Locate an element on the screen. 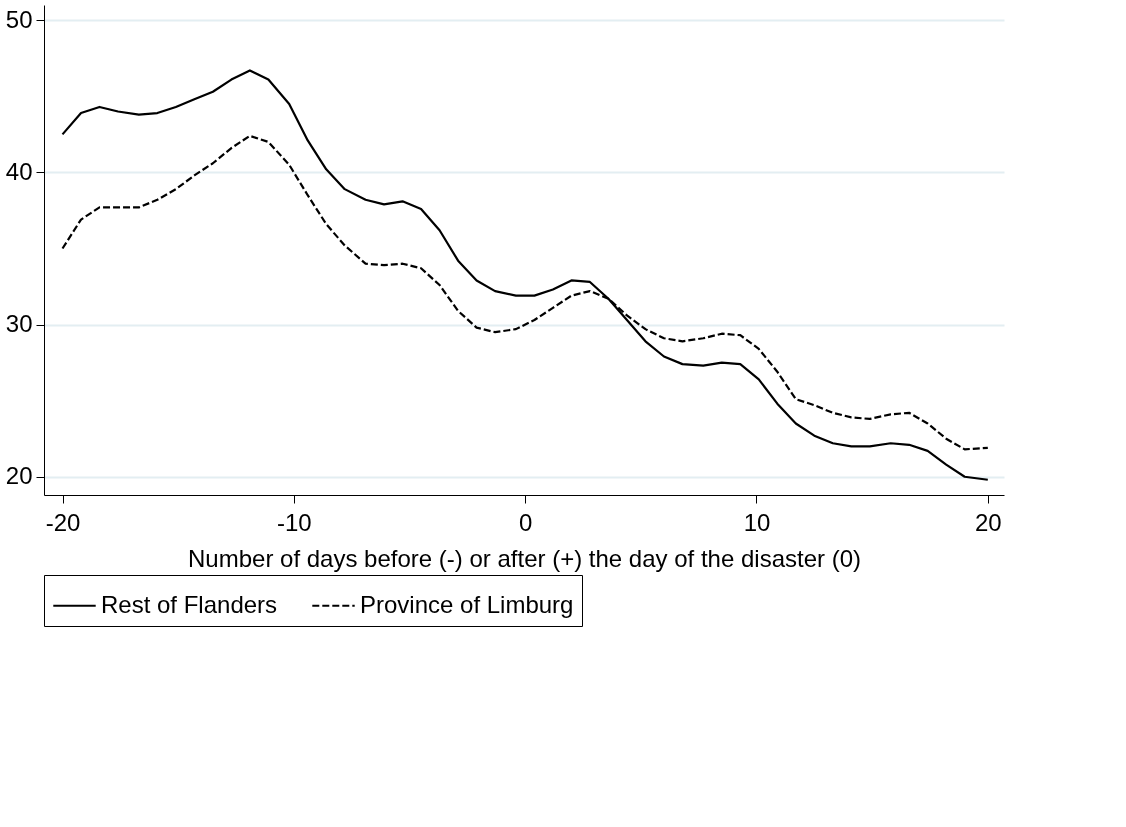 The height and width of the screenshot is (827, 1126). y-tick-label: 20 is located at coordinates (19, 476).